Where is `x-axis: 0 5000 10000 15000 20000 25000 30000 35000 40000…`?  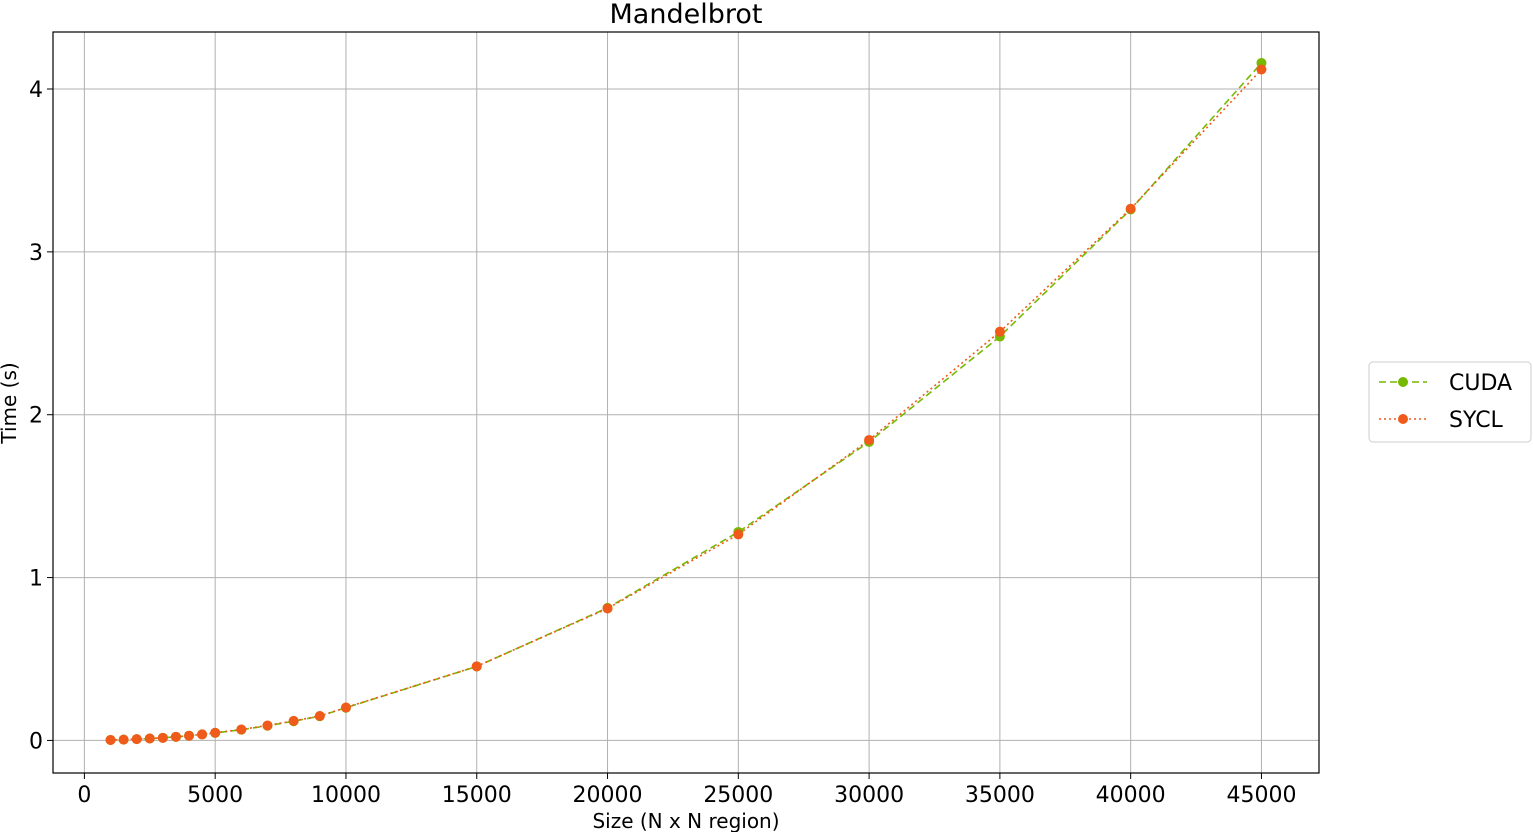
x-axis: 0 5000 10000 15000 20000 25000 30000 35000 40000… is located at coordinates (686, 790).